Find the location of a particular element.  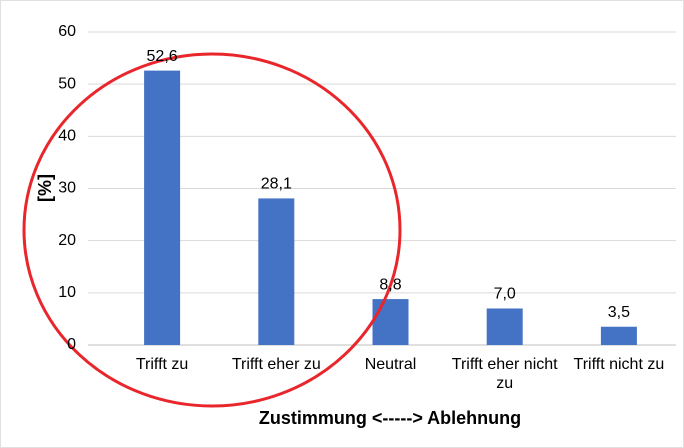

x-tick-label: Neutral is located at coordinates (390, 364).